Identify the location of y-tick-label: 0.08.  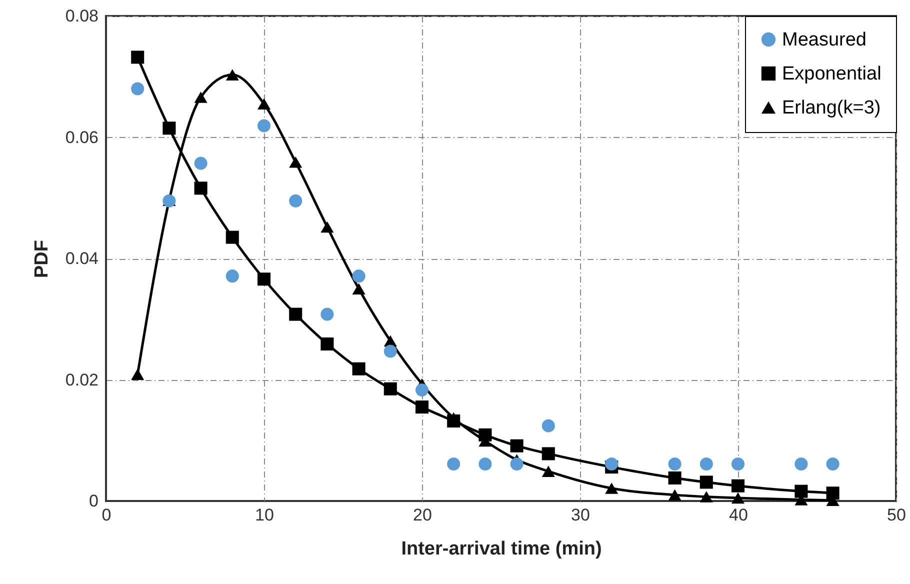
(81, 16).